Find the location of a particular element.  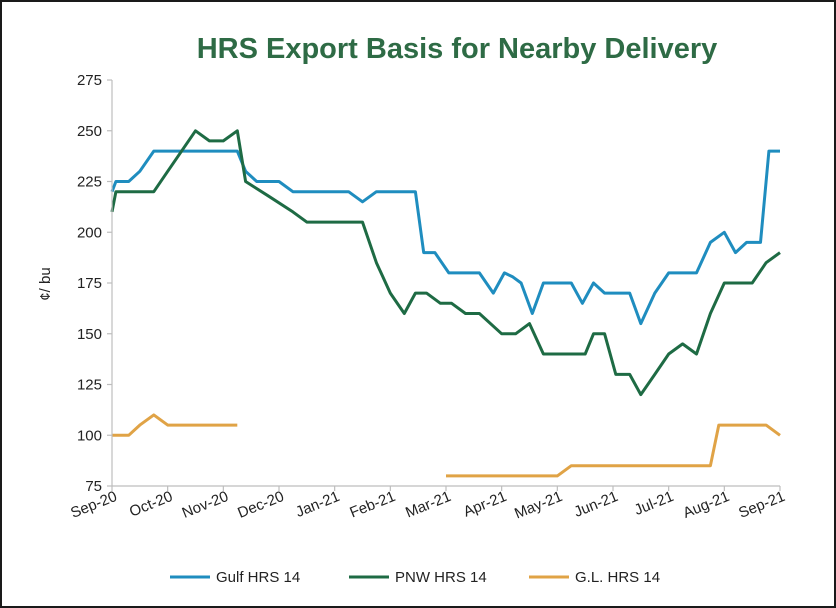

legend-label: G.L. HRS 14 is located at coordinates (617, 577).